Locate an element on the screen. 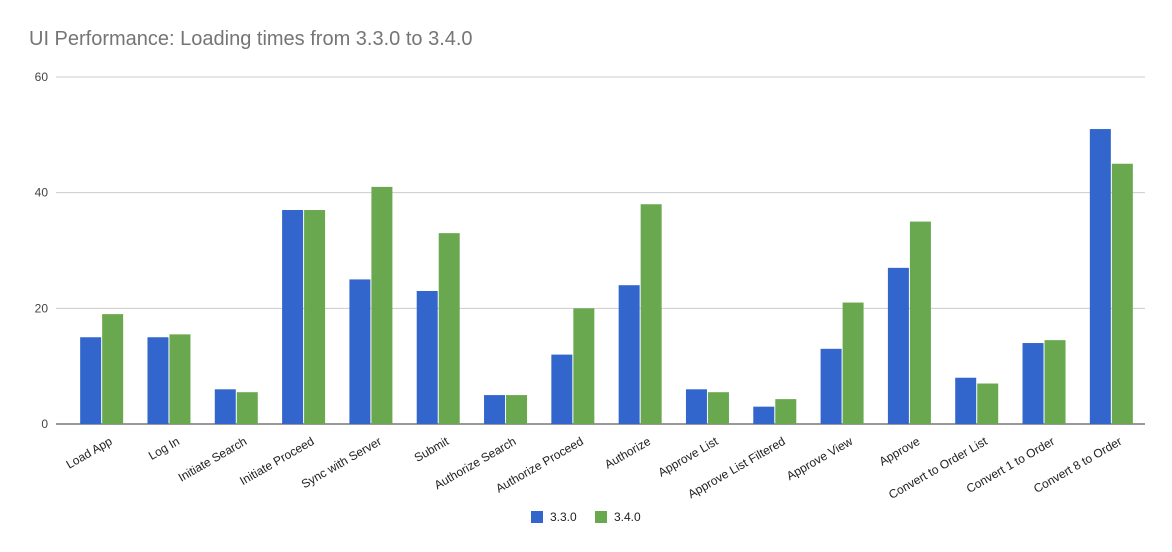 This screenshot has height=552, width=1172. bar-3-3-0-convert-1-to-order is located at coordinates (1033, 383).